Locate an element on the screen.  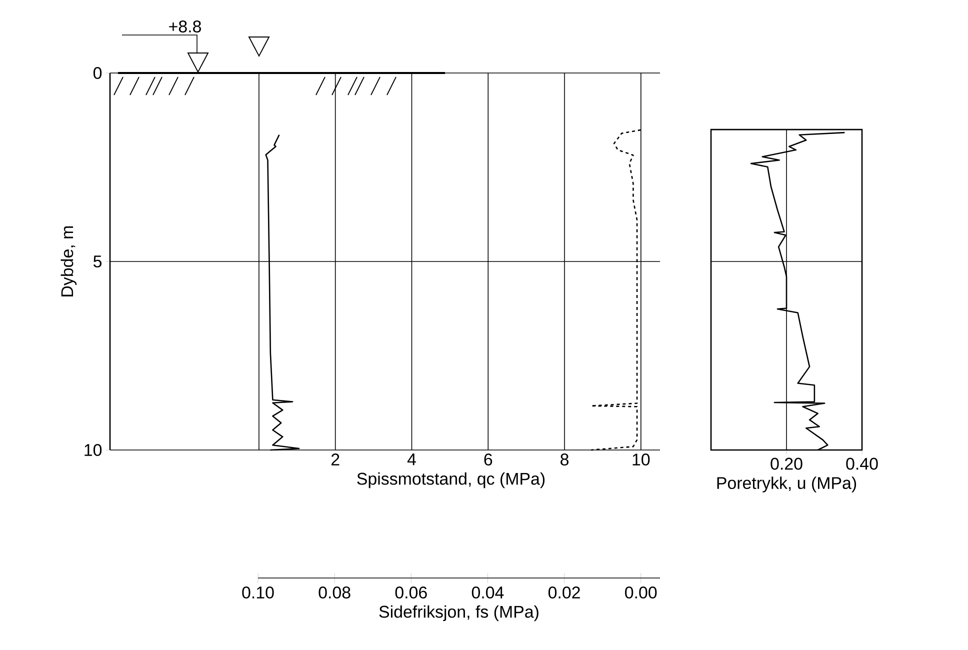
y-tick-label: 5 is located at coordinates (97, 262).